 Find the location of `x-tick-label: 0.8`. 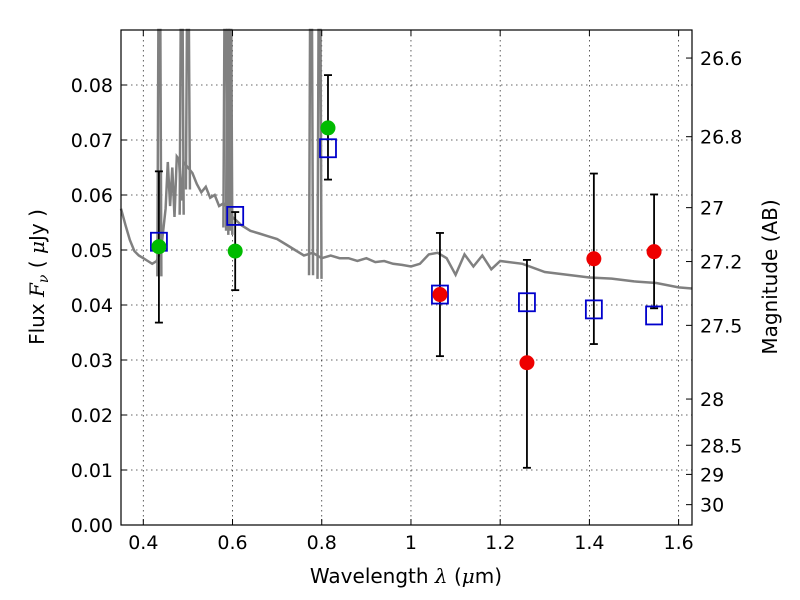

x-tick-label: 0.8 is located at coordinates (322, 543).